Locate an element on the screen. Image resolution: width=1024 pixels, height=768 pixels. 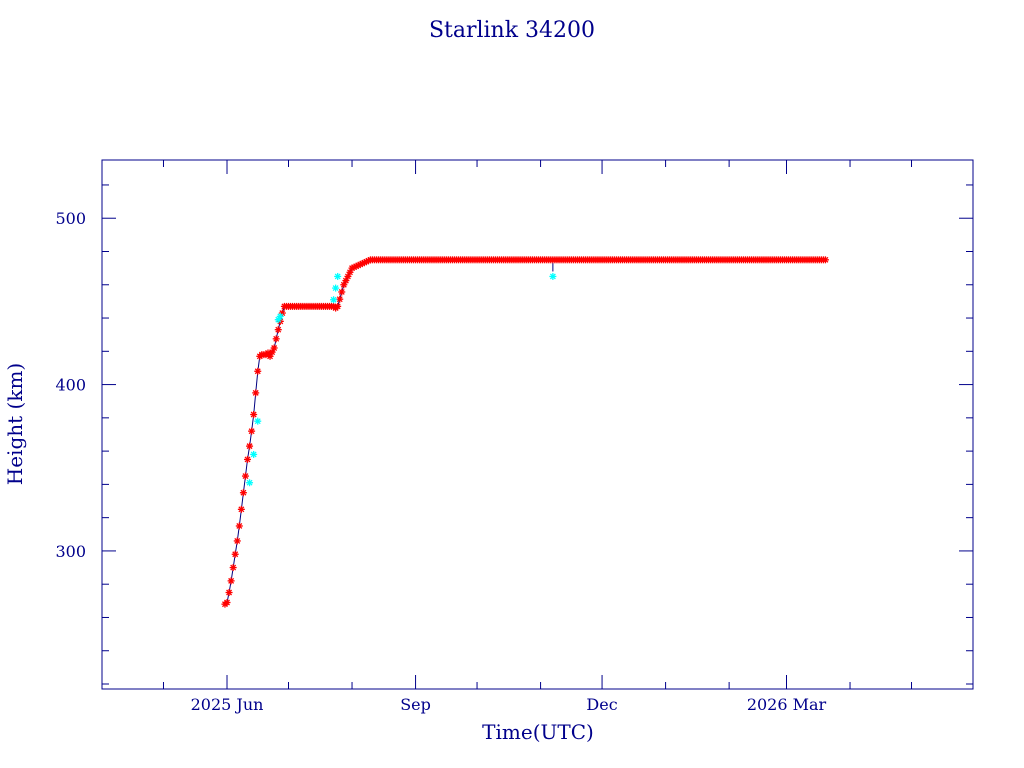
x-tick-label: Dec is located at coordinates (601, 704).